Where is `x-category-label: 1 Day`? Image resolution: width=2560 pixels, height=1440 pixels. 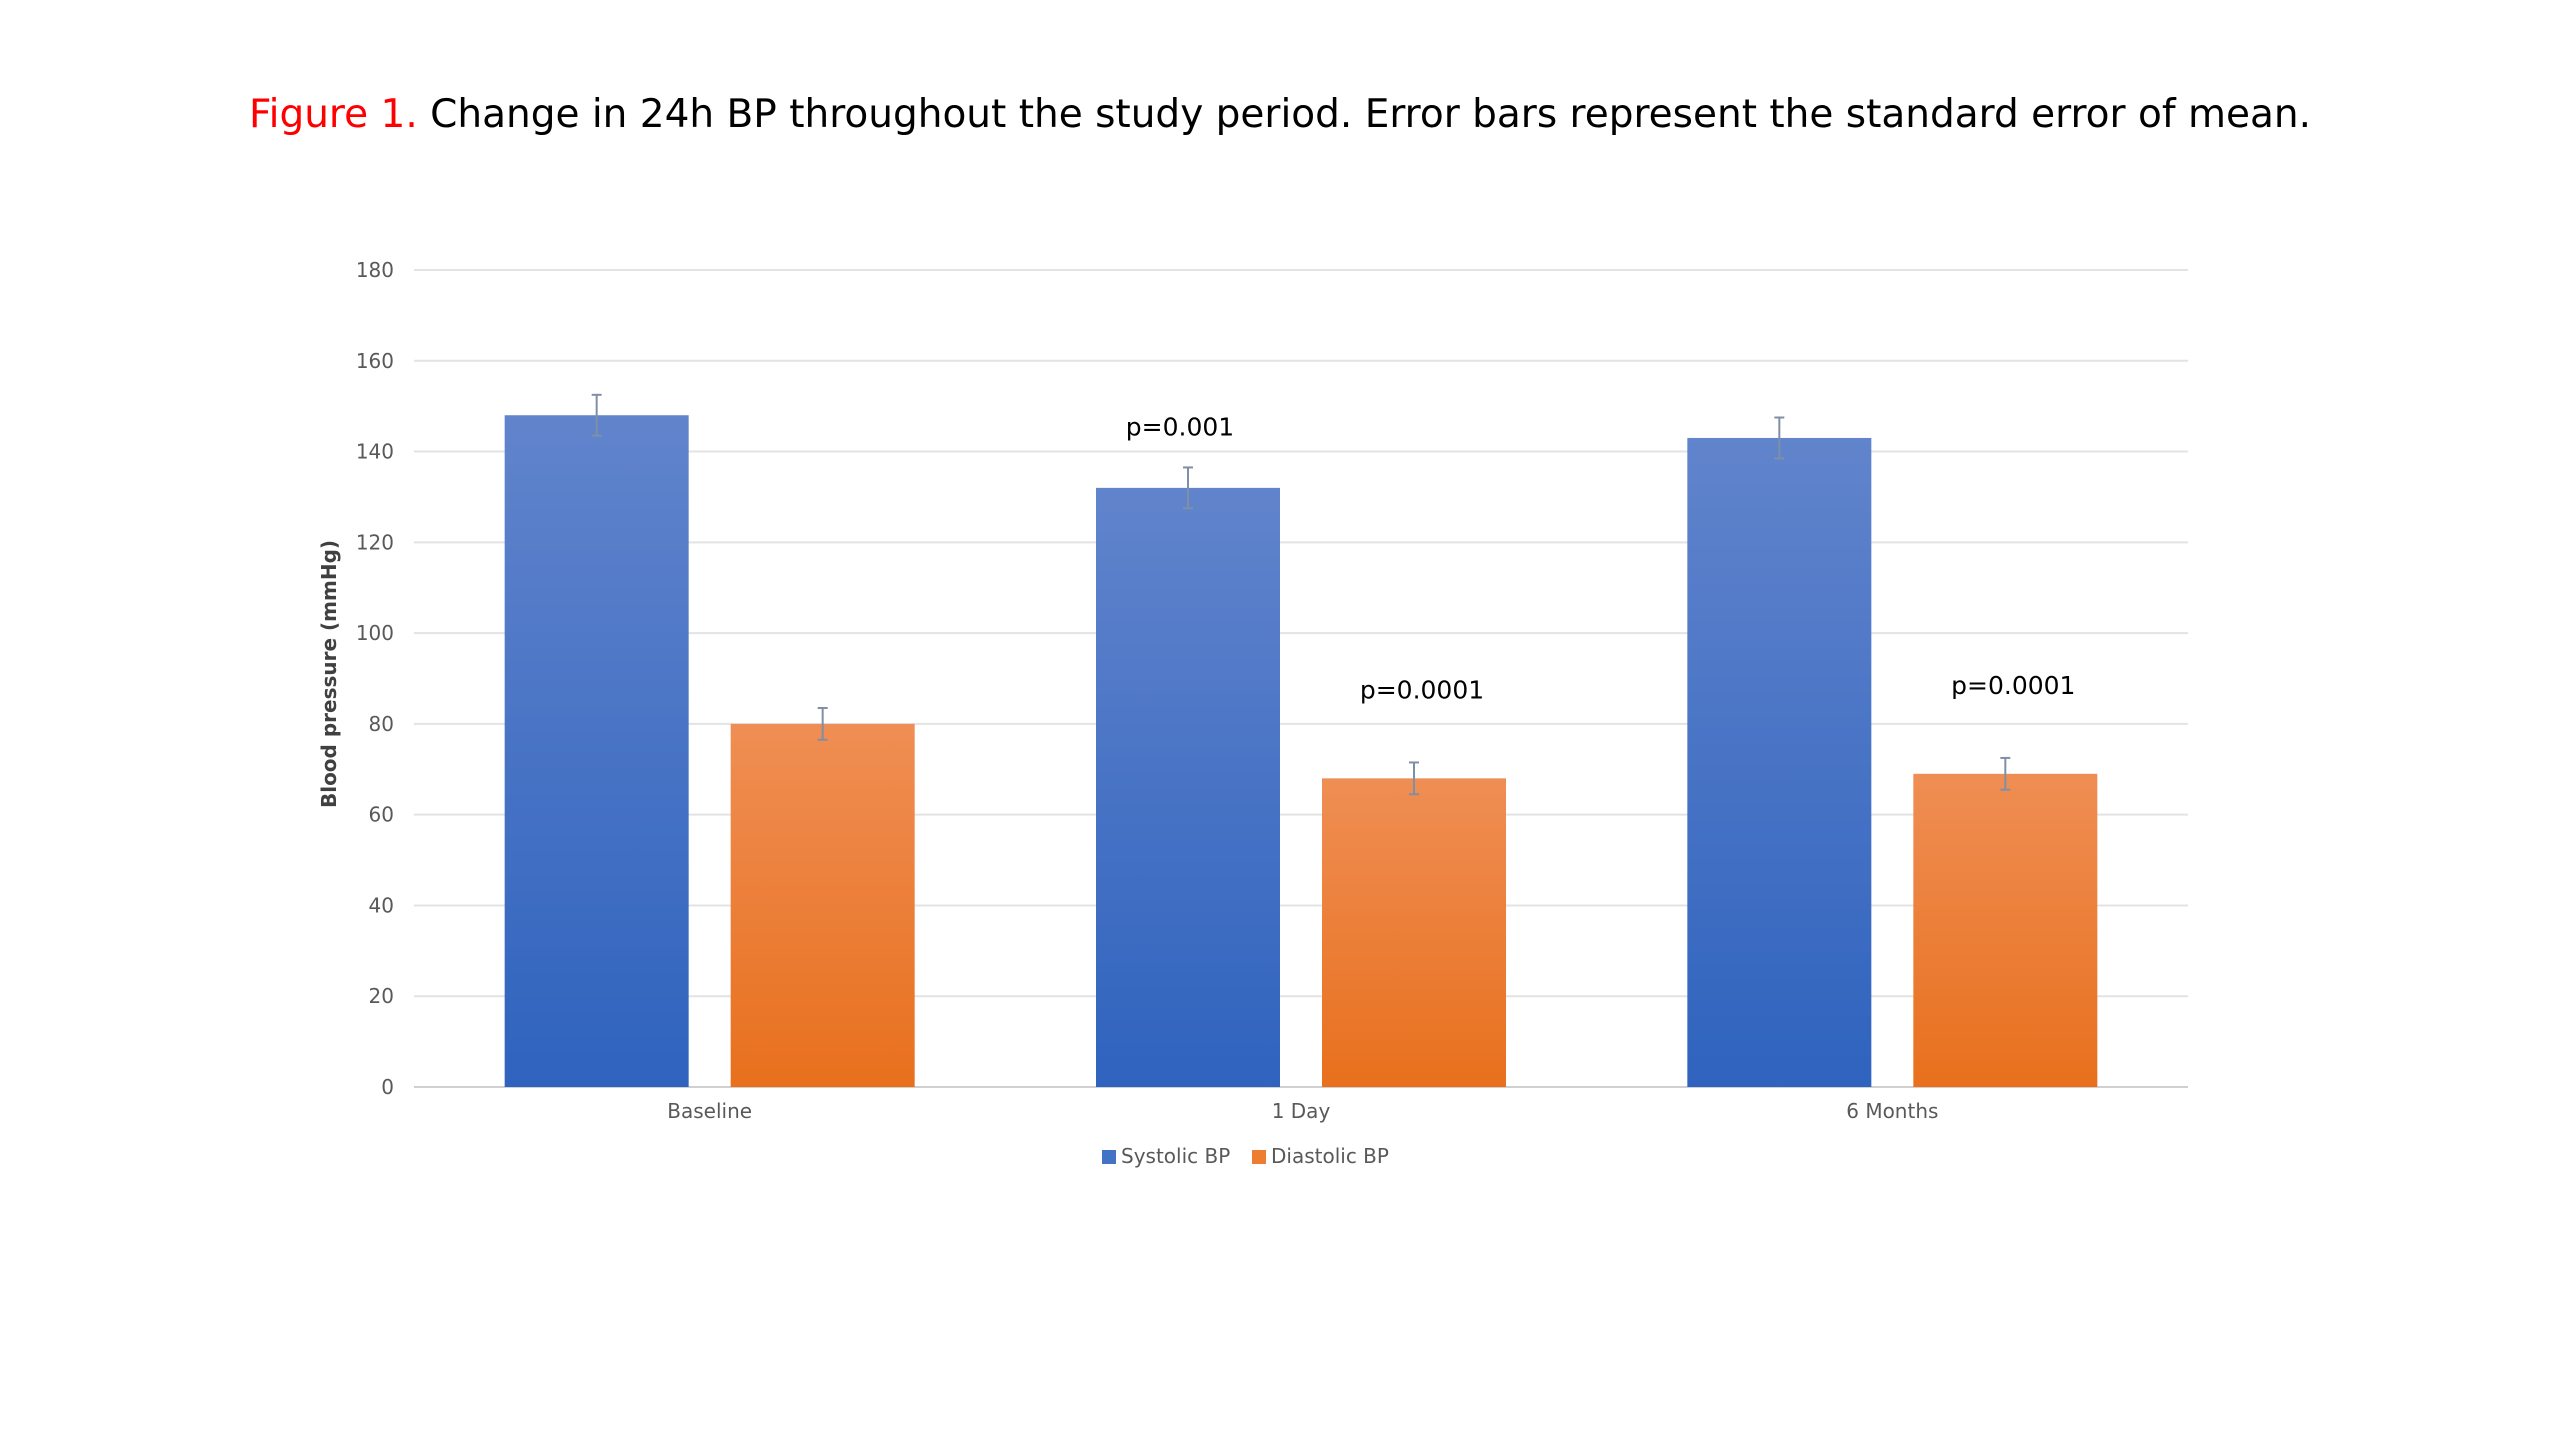
x-category-label: 1 Day is located at coordinates (1301, 1111).